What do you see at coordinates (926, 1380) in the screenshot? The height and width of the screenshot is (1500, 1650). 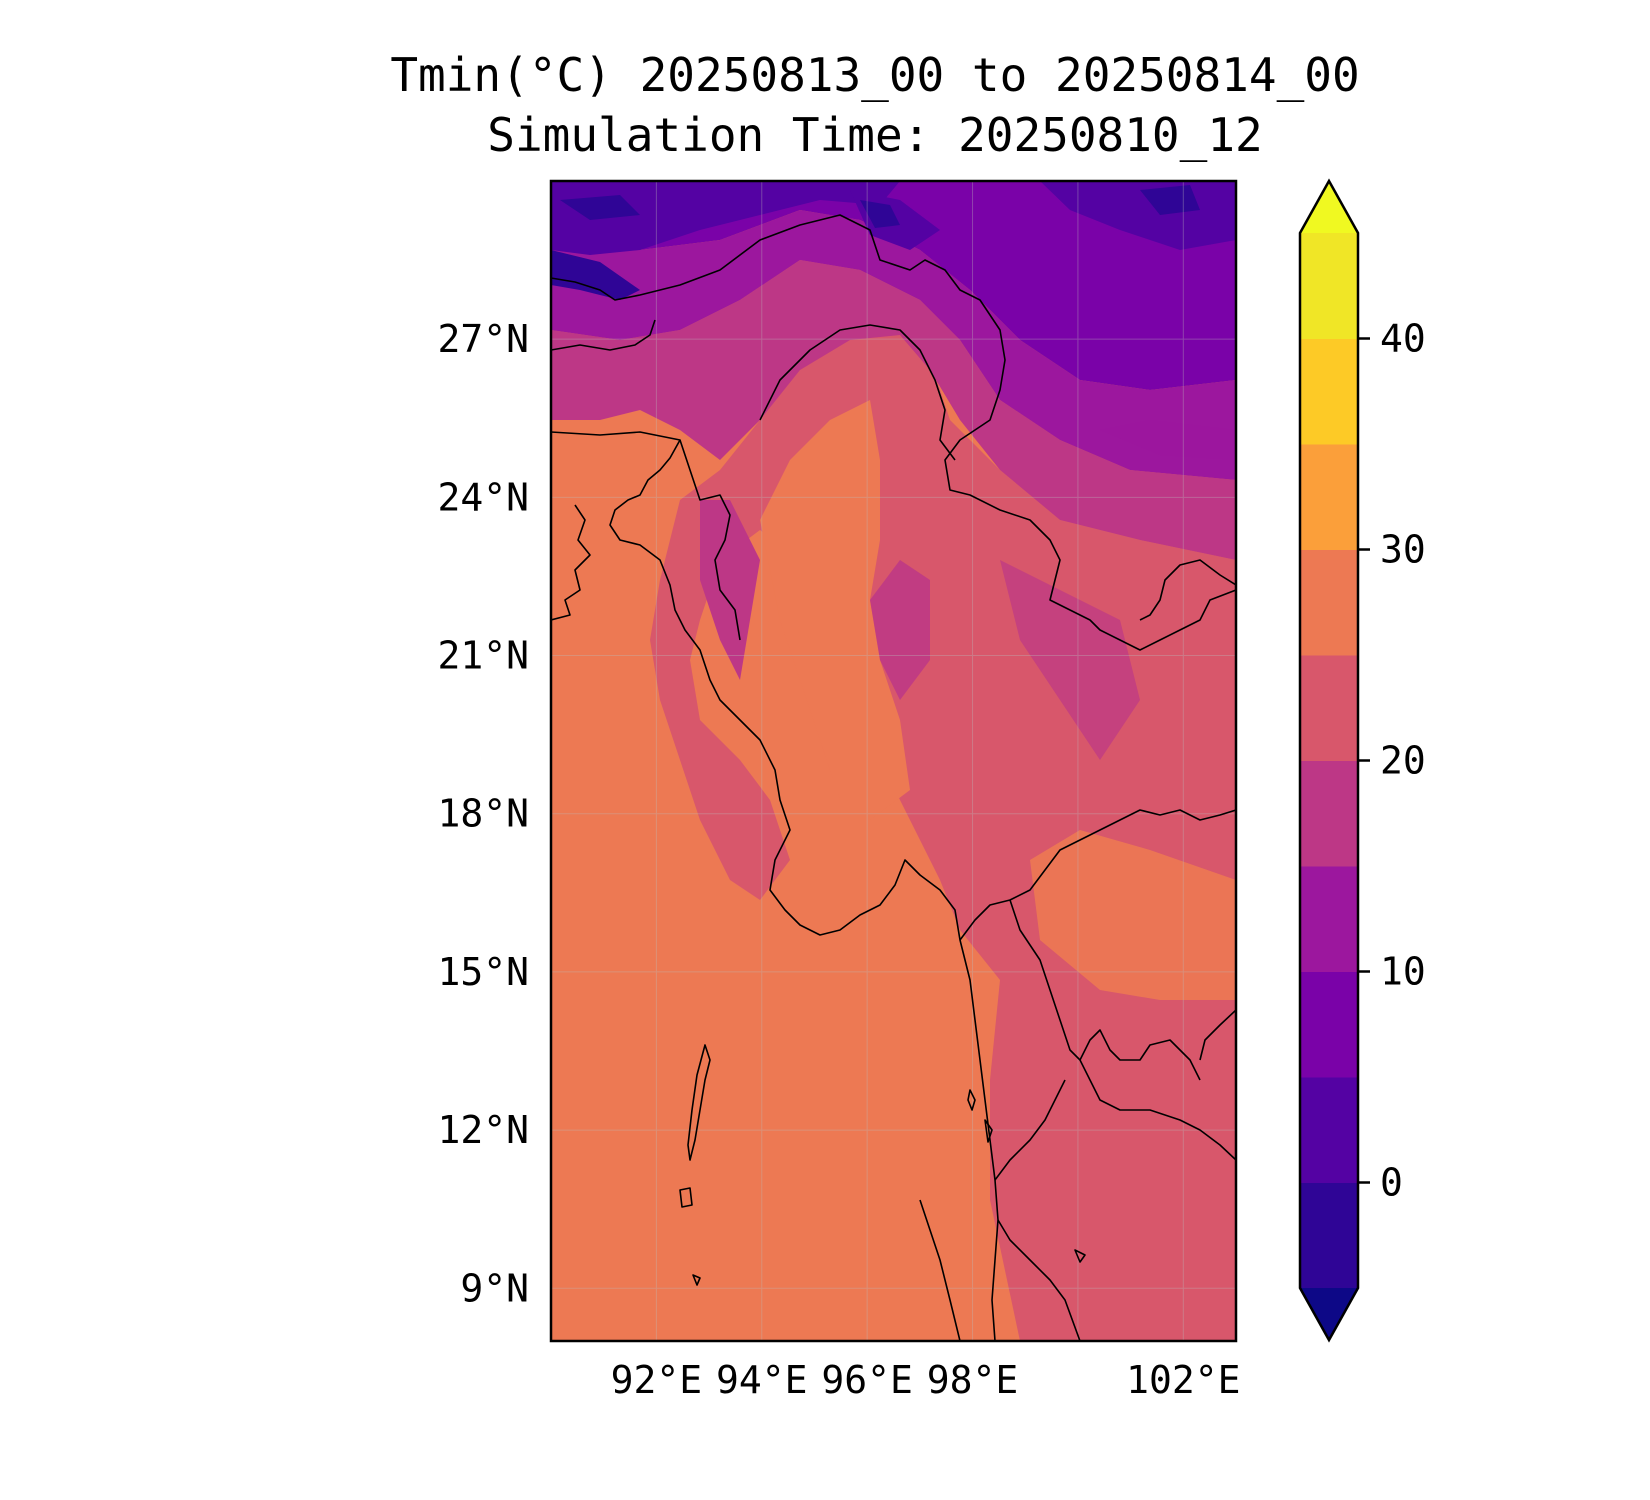 I see `longitude-labels: 92°E 94°E 96°E 98°E 102°E` at bounding box center [926, 1380].